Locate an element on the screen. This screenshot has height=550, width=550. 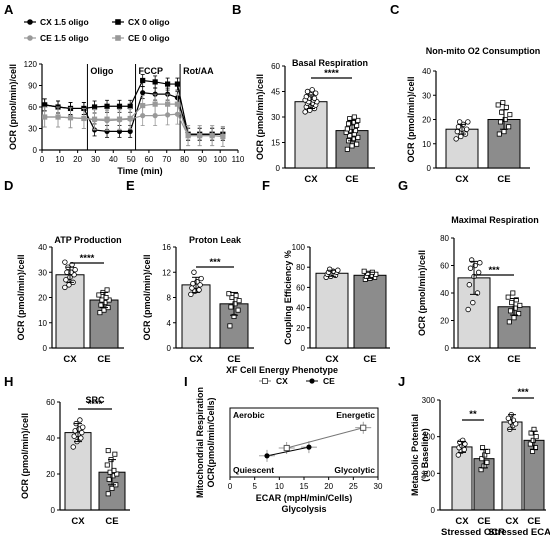
group-label: Stressed ECAR is located at coordinates (519, 532).